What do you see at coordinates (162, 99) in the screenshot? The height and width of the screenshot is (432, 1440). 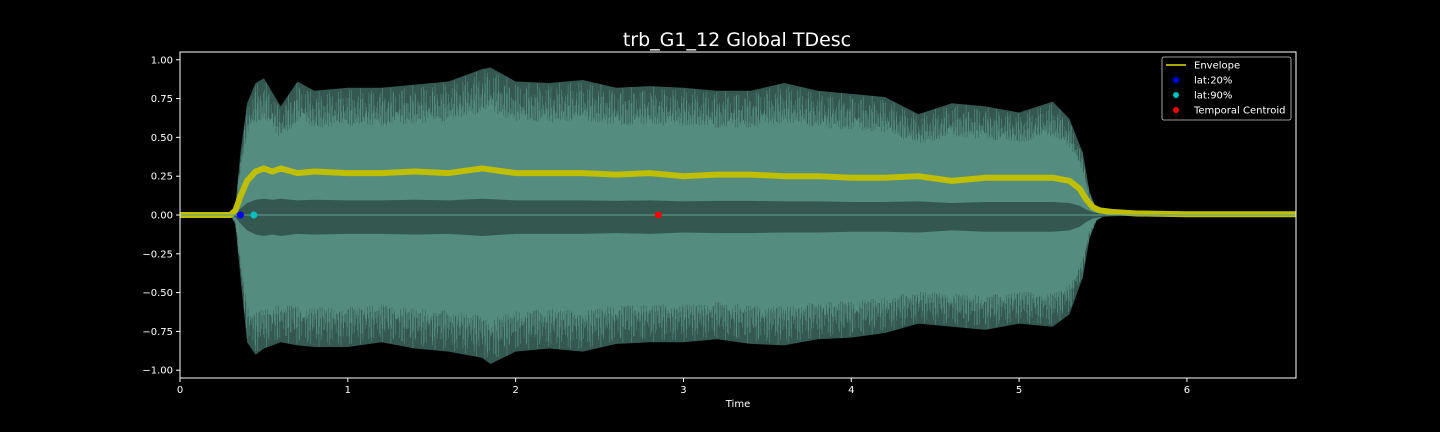 I see `y-tick-label: 0.75` at bounding box center [162, 99].